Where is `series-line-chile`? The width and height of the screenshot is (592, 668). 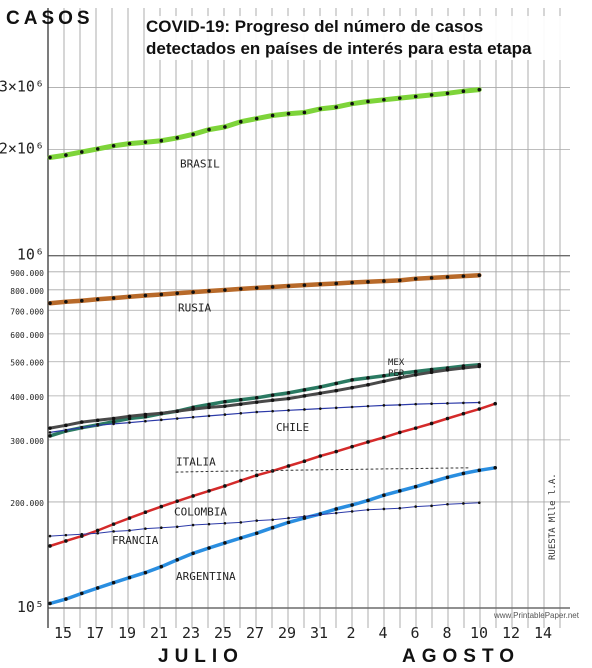 series-line-chile is located at coordinates (264, 417).